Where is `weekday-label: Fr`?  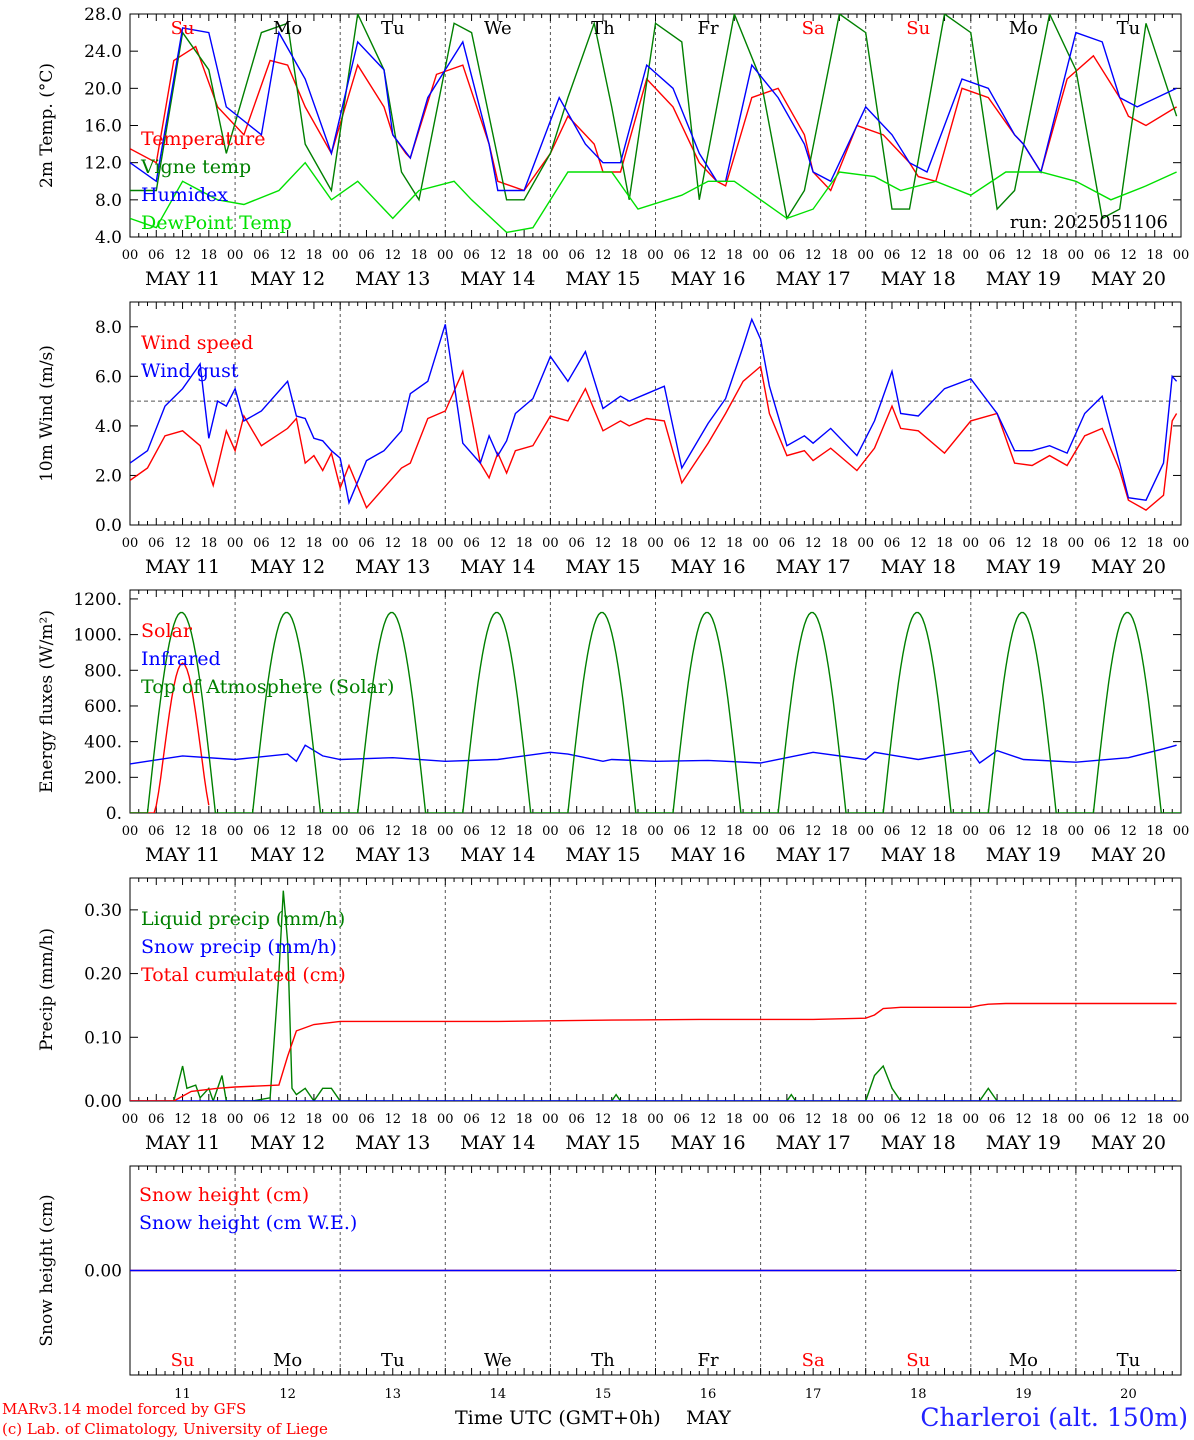 weekday-label: Fr is located at coordinates (708, 28).